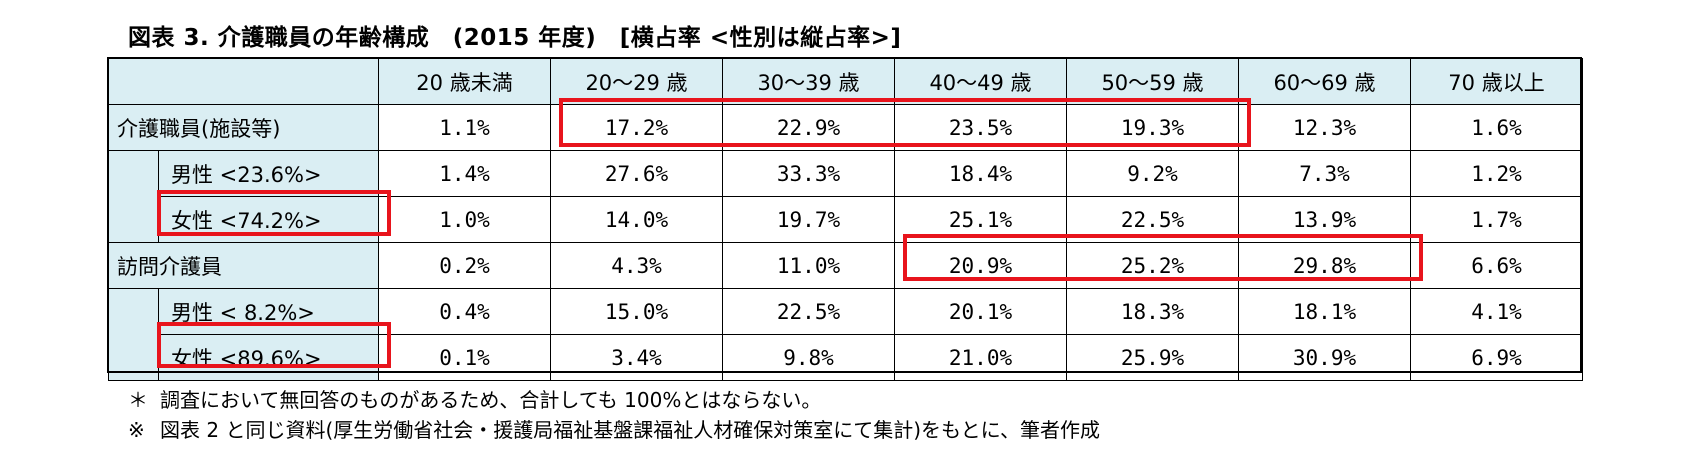 The image size is (1692, 455). I want to click on page-title: 図表 3. 介護職員の年齢構成 (2015 年度) [横占率 <性別は縦占率>], so click(515, 38).